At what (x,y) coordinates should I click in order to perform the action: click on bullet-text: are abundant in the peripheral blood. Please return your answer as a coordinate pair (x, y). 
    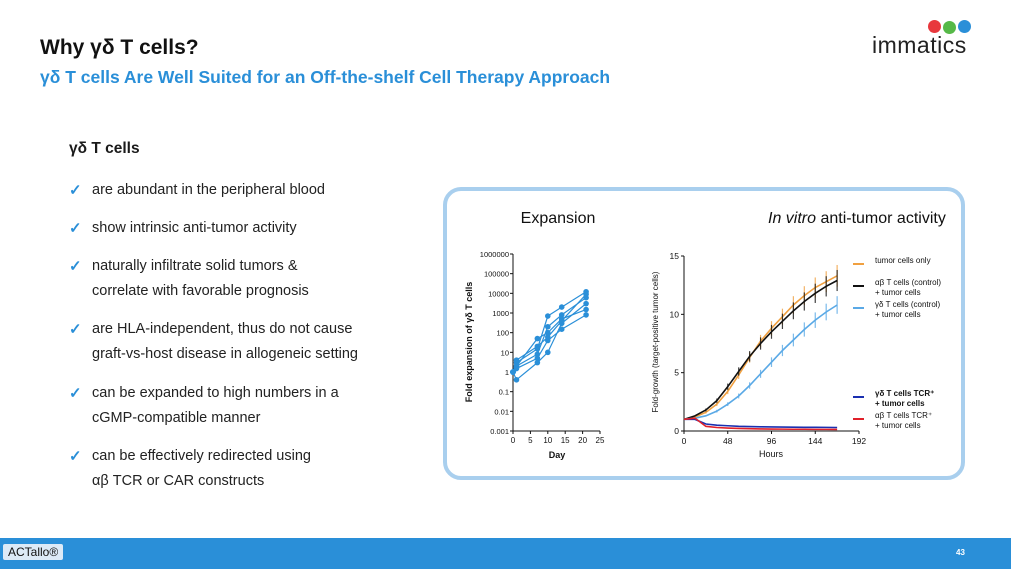
    Looking at the image, I should click on (208, 190).